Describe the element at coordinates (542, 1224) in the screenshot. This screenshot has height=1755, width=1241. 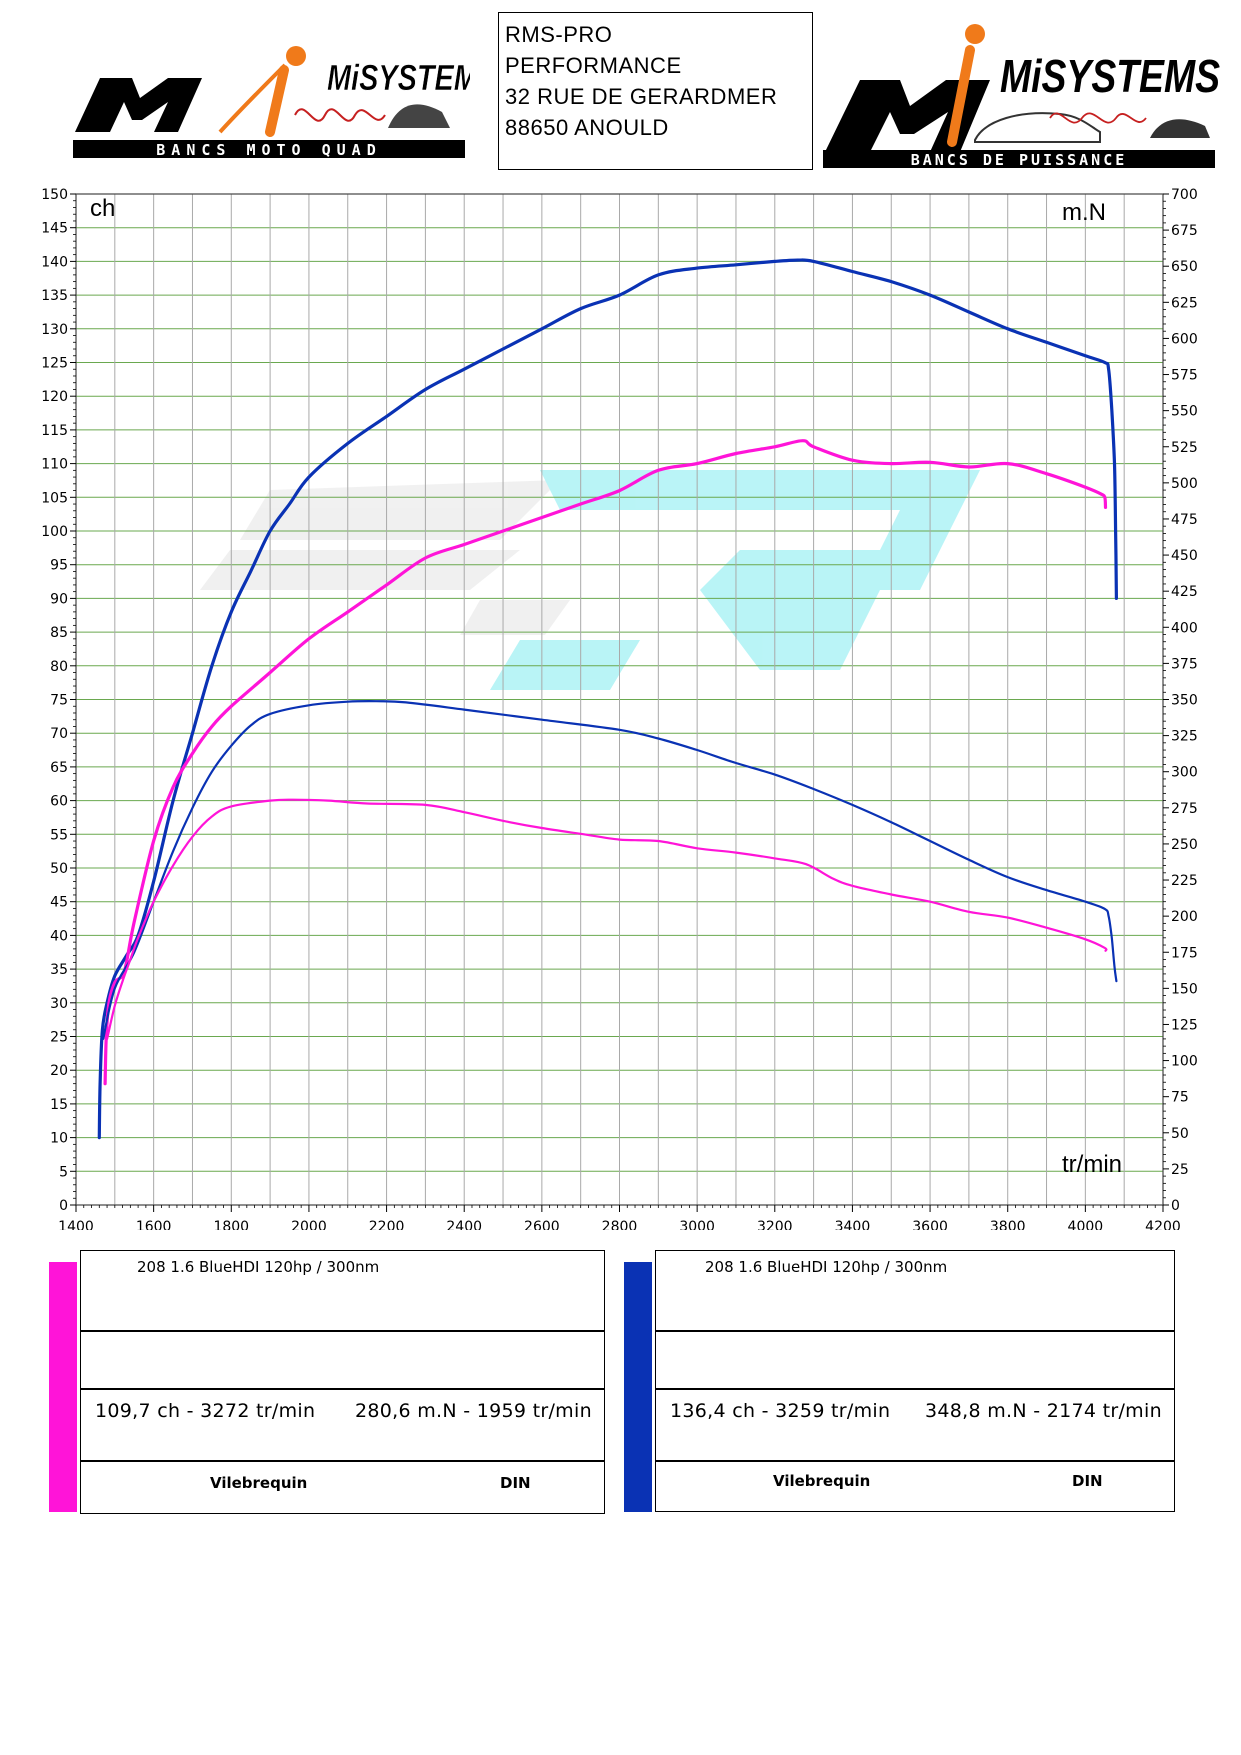
I see `x-tick-label: 2600` at that location.